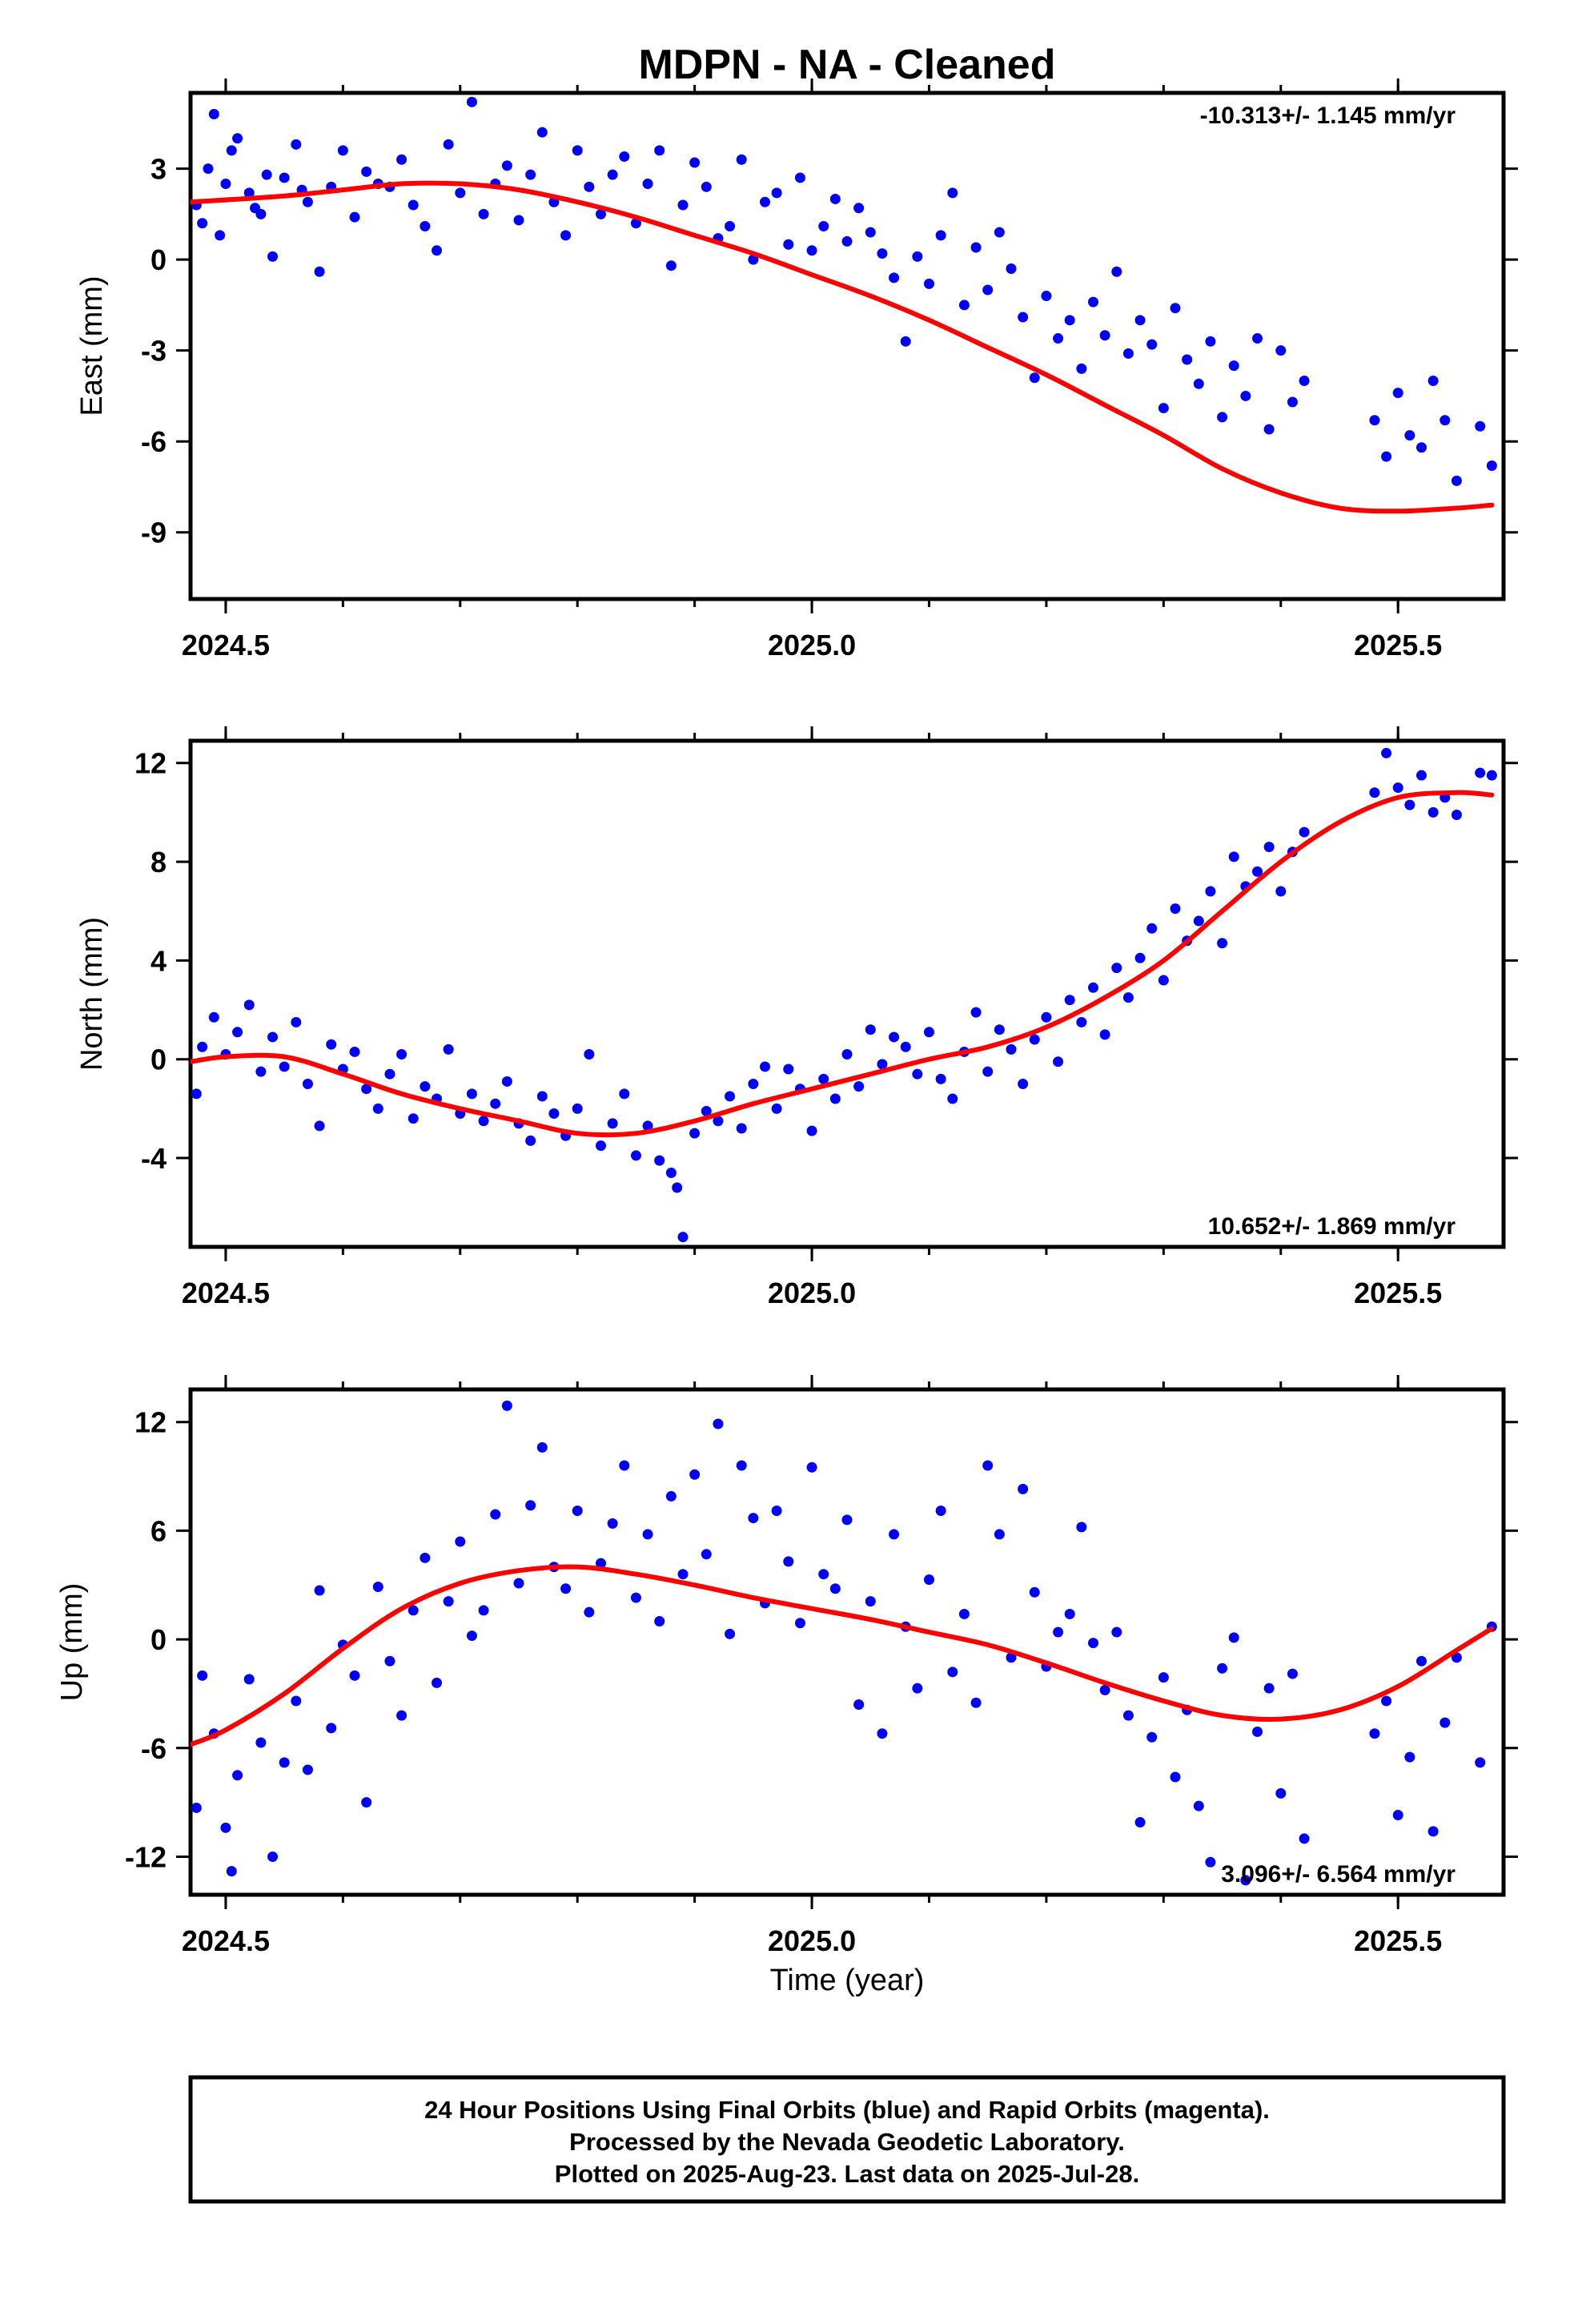 The height and width of the screenshot is (2324, 1582). I want to click on x-axis-title: Time (year), so click(847, 1981).